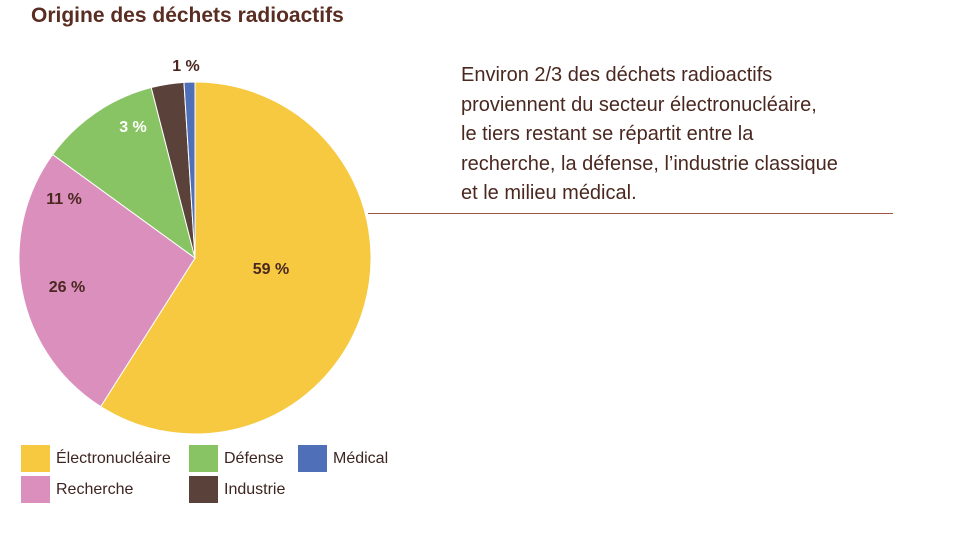 The image size is (960, 540). I want to click on legend-label: Recherche, so click(95, 489).